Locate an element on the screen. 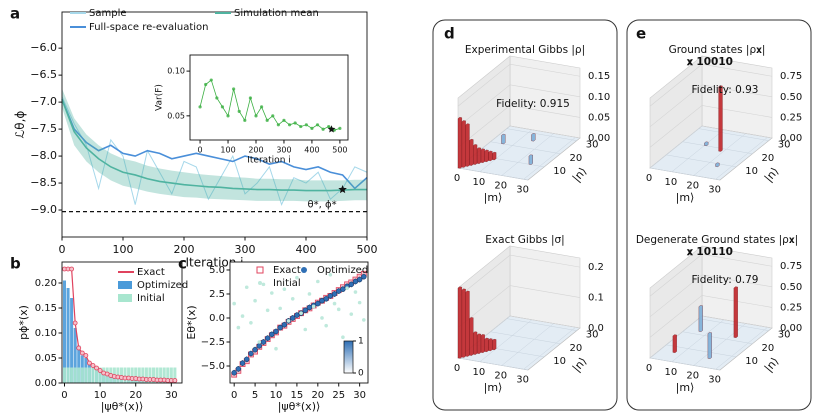  subplot-title: Ground states |ρ𝐱| is located at coordinates (717, 50).